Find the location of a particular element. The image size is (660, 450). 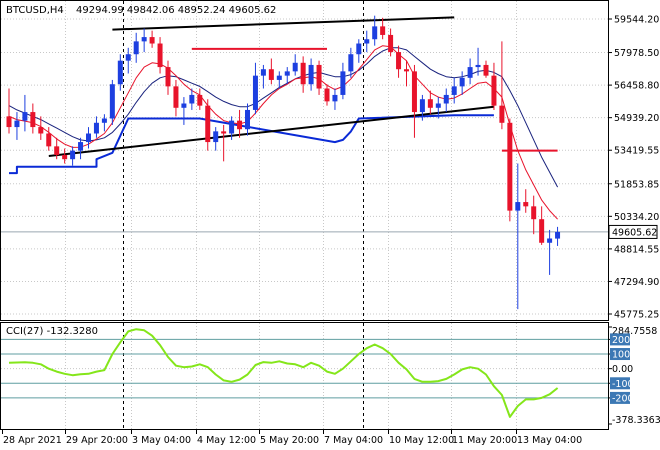

price-tick-label: 50334.20 is located at coordinates (636, 217).